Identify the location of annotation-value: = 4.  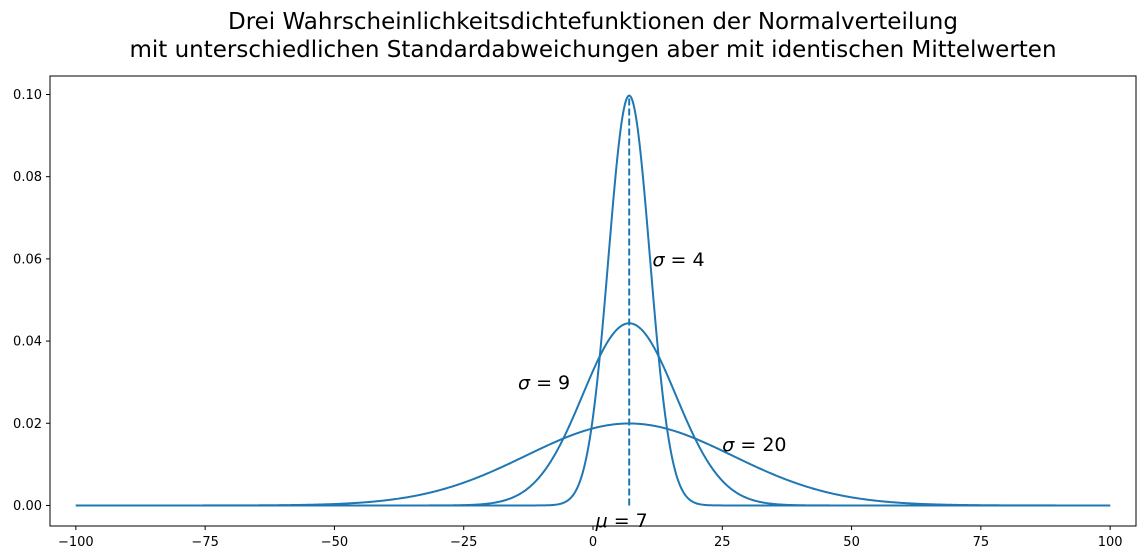
(685, 260).